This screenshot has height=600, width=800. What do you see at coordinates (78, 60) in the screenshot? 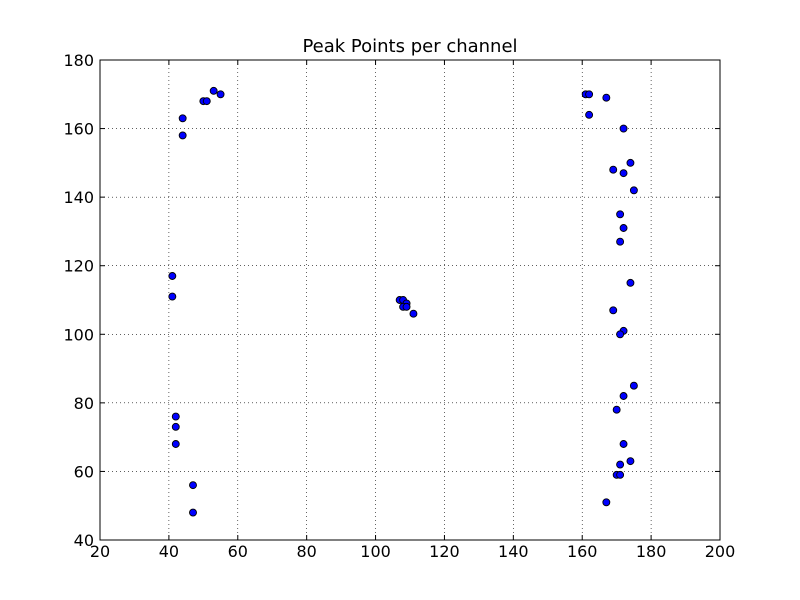
I see `y-tick-label: 180` at bounding box center [78, 60].